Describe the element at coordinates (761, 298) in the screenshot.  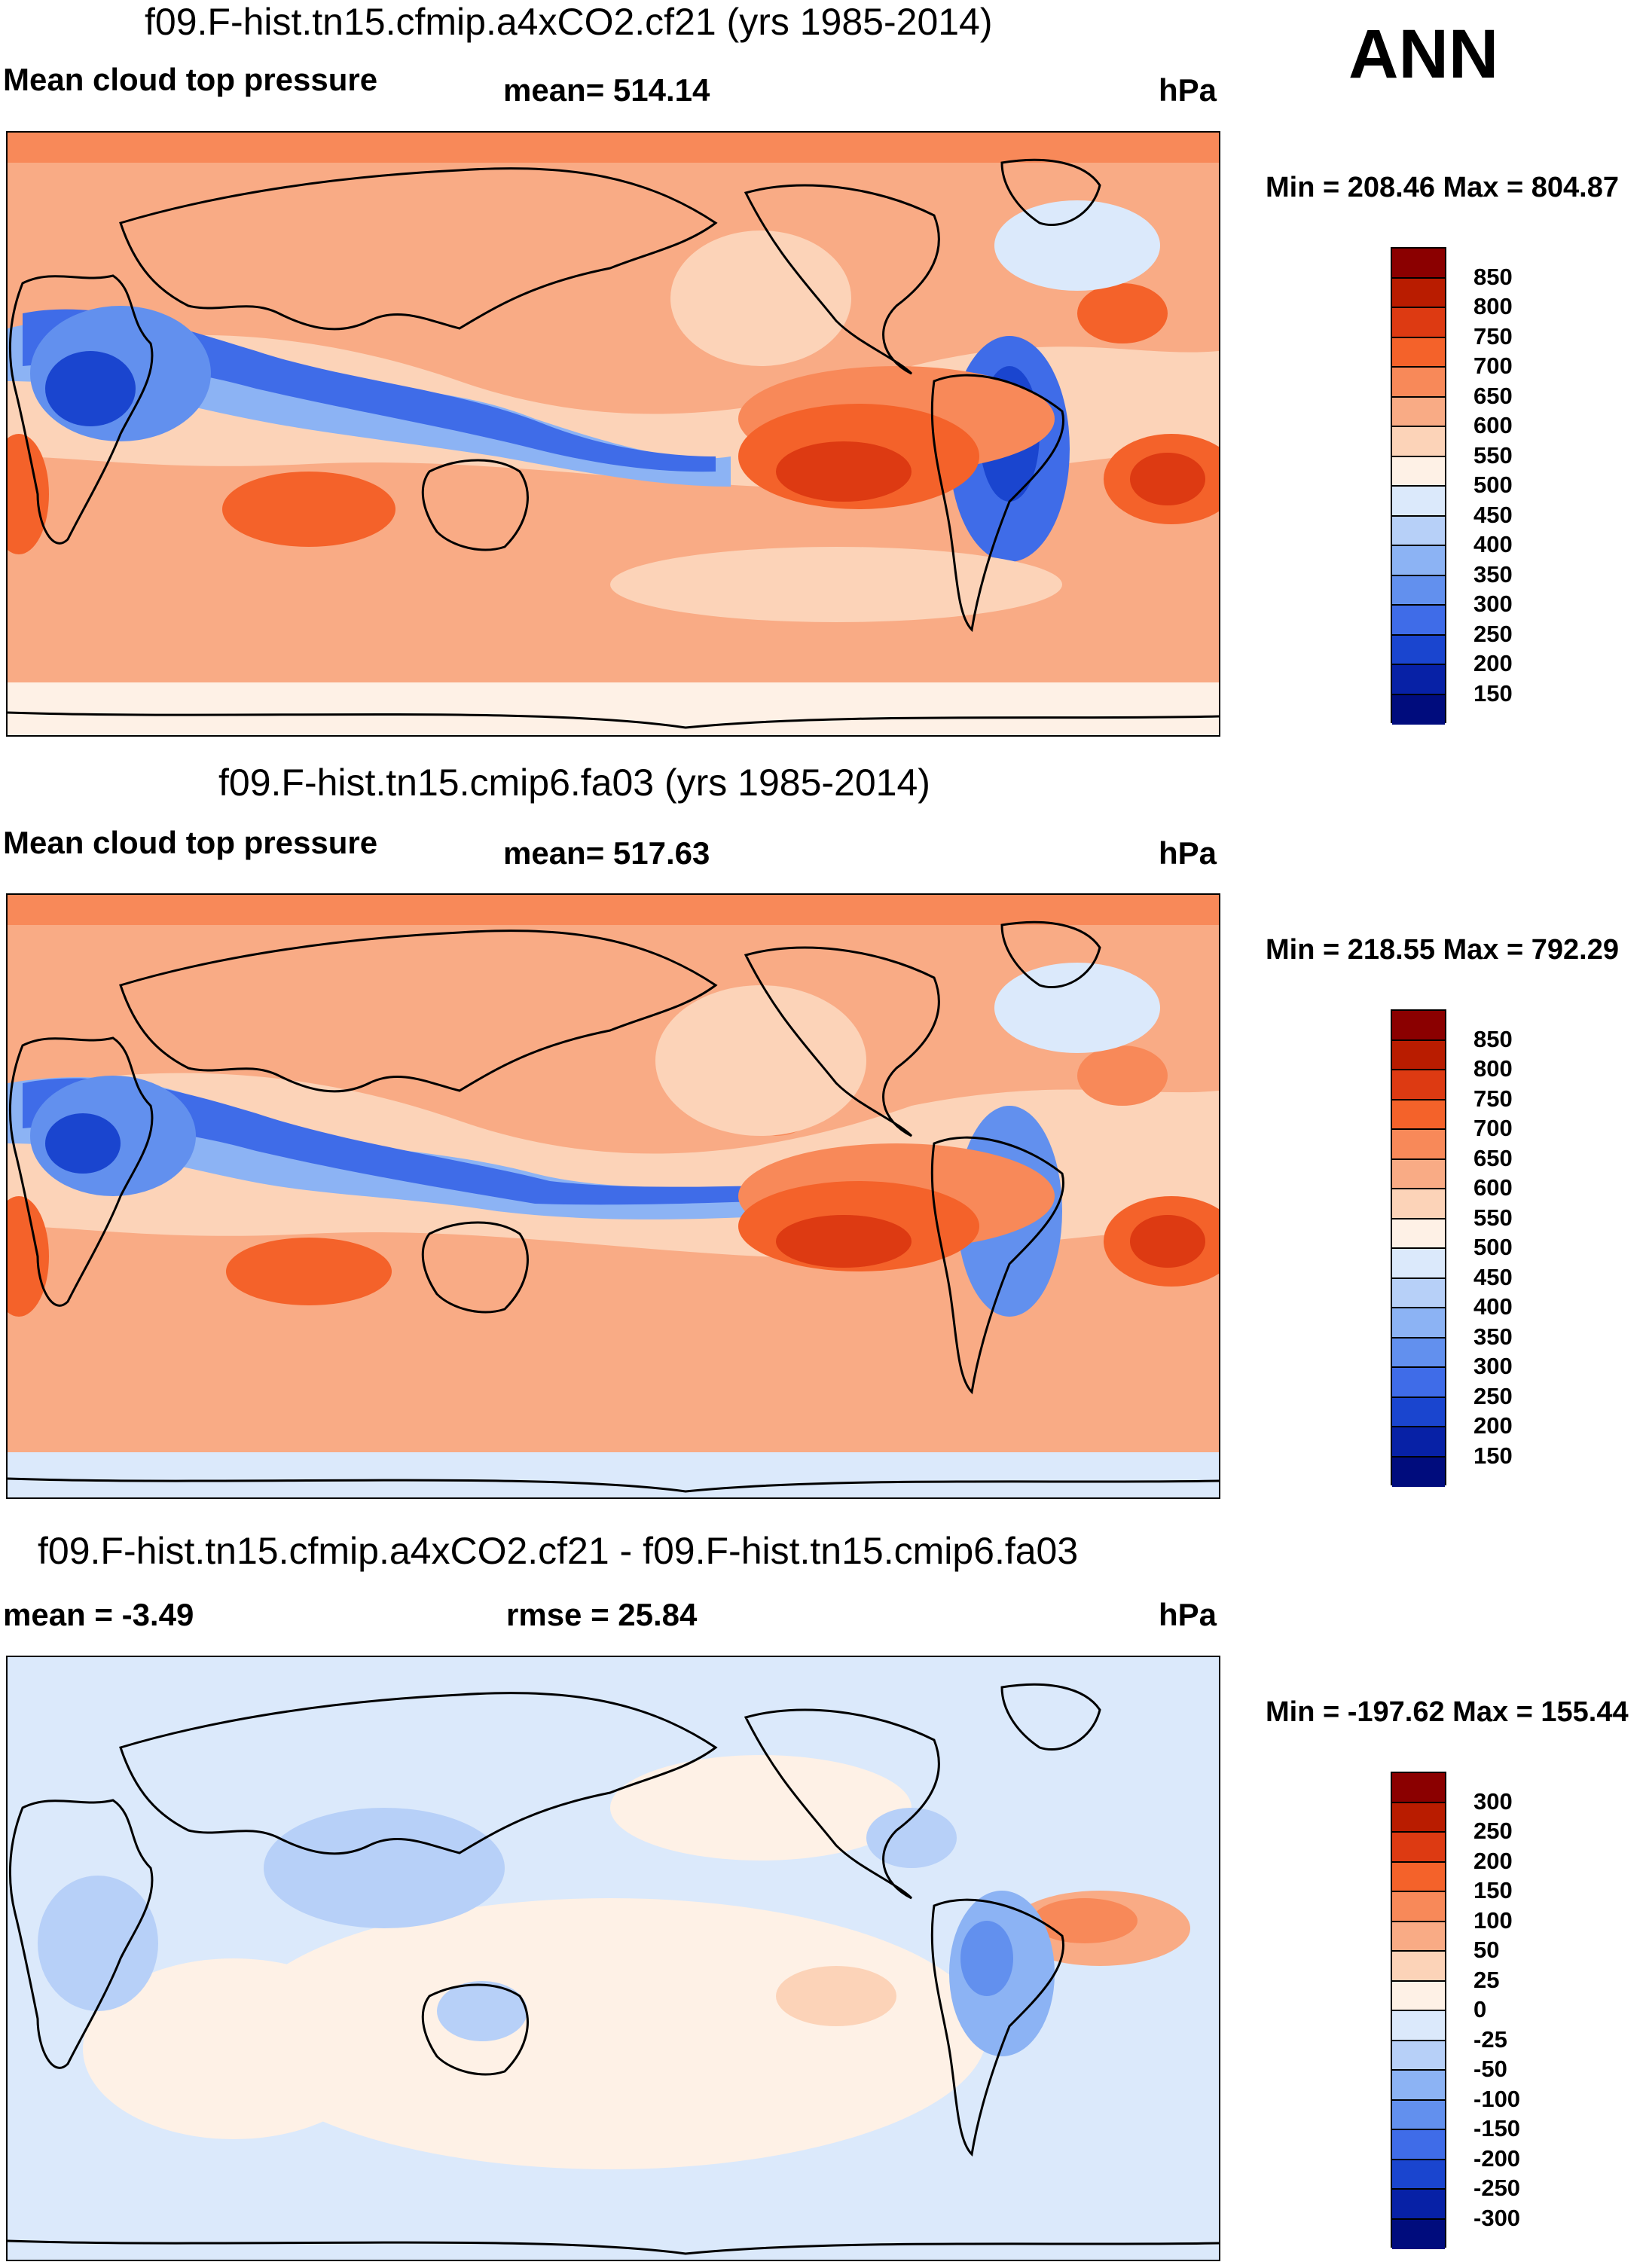
I see `north-pacific-light` at that location.